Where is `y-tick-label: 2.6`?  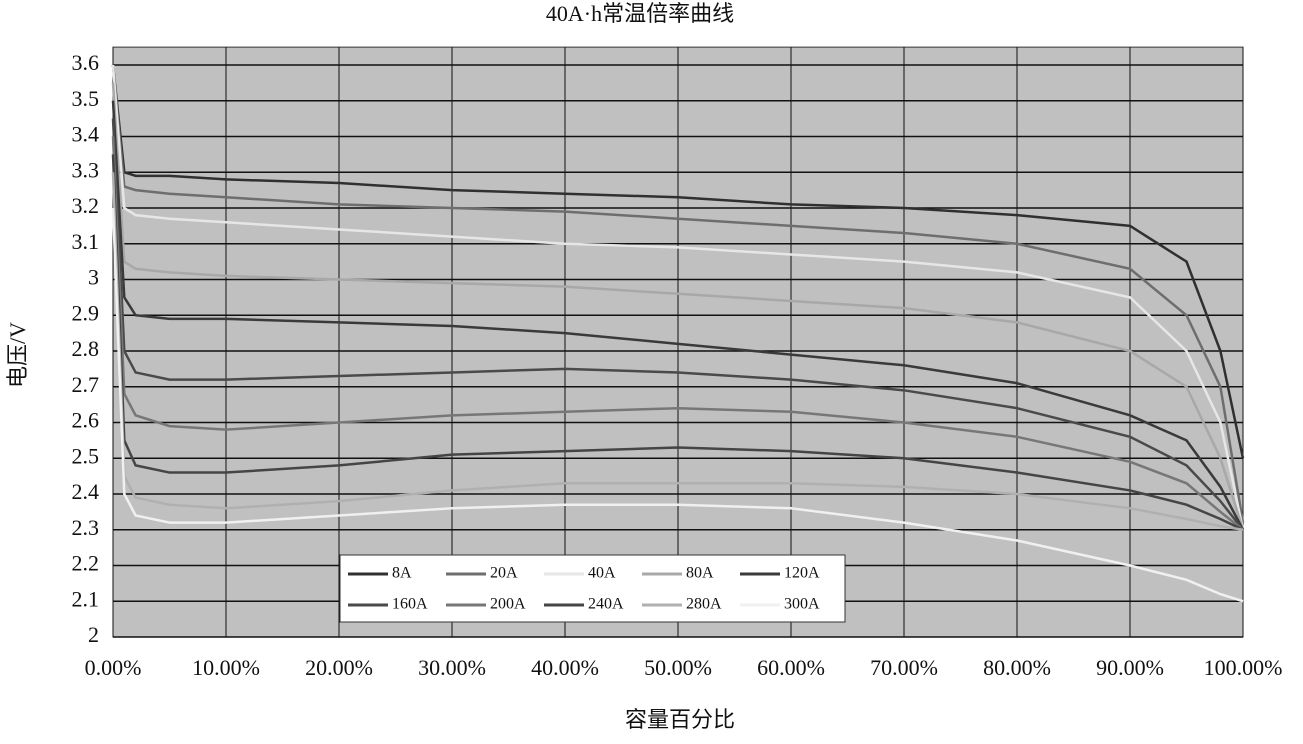 y-tick-label: 2.6 is located at coordinates (86, 420).